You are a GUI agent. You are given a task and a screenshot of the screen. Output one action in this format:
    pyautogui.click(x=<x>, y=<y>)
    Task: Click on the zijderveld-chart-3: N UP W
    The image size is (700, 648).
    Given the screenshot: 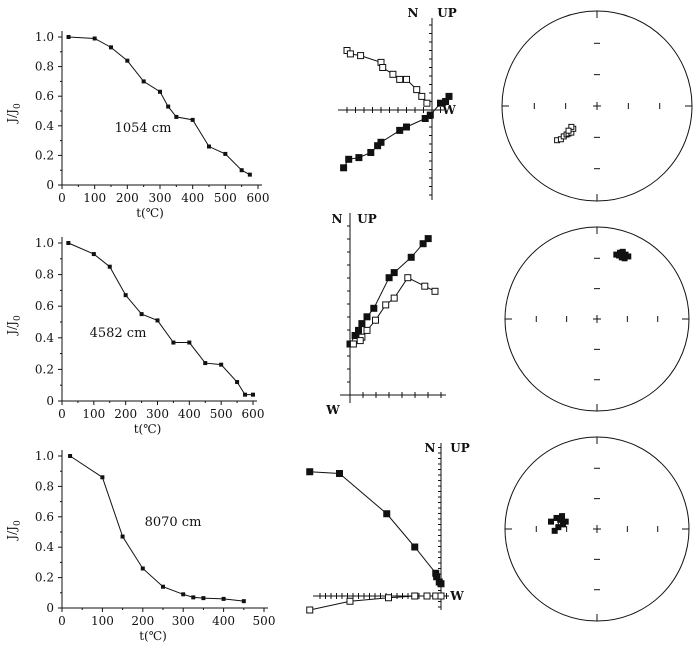 What is the action you would take?
    pyautogui.click(x=388, y=527)
    